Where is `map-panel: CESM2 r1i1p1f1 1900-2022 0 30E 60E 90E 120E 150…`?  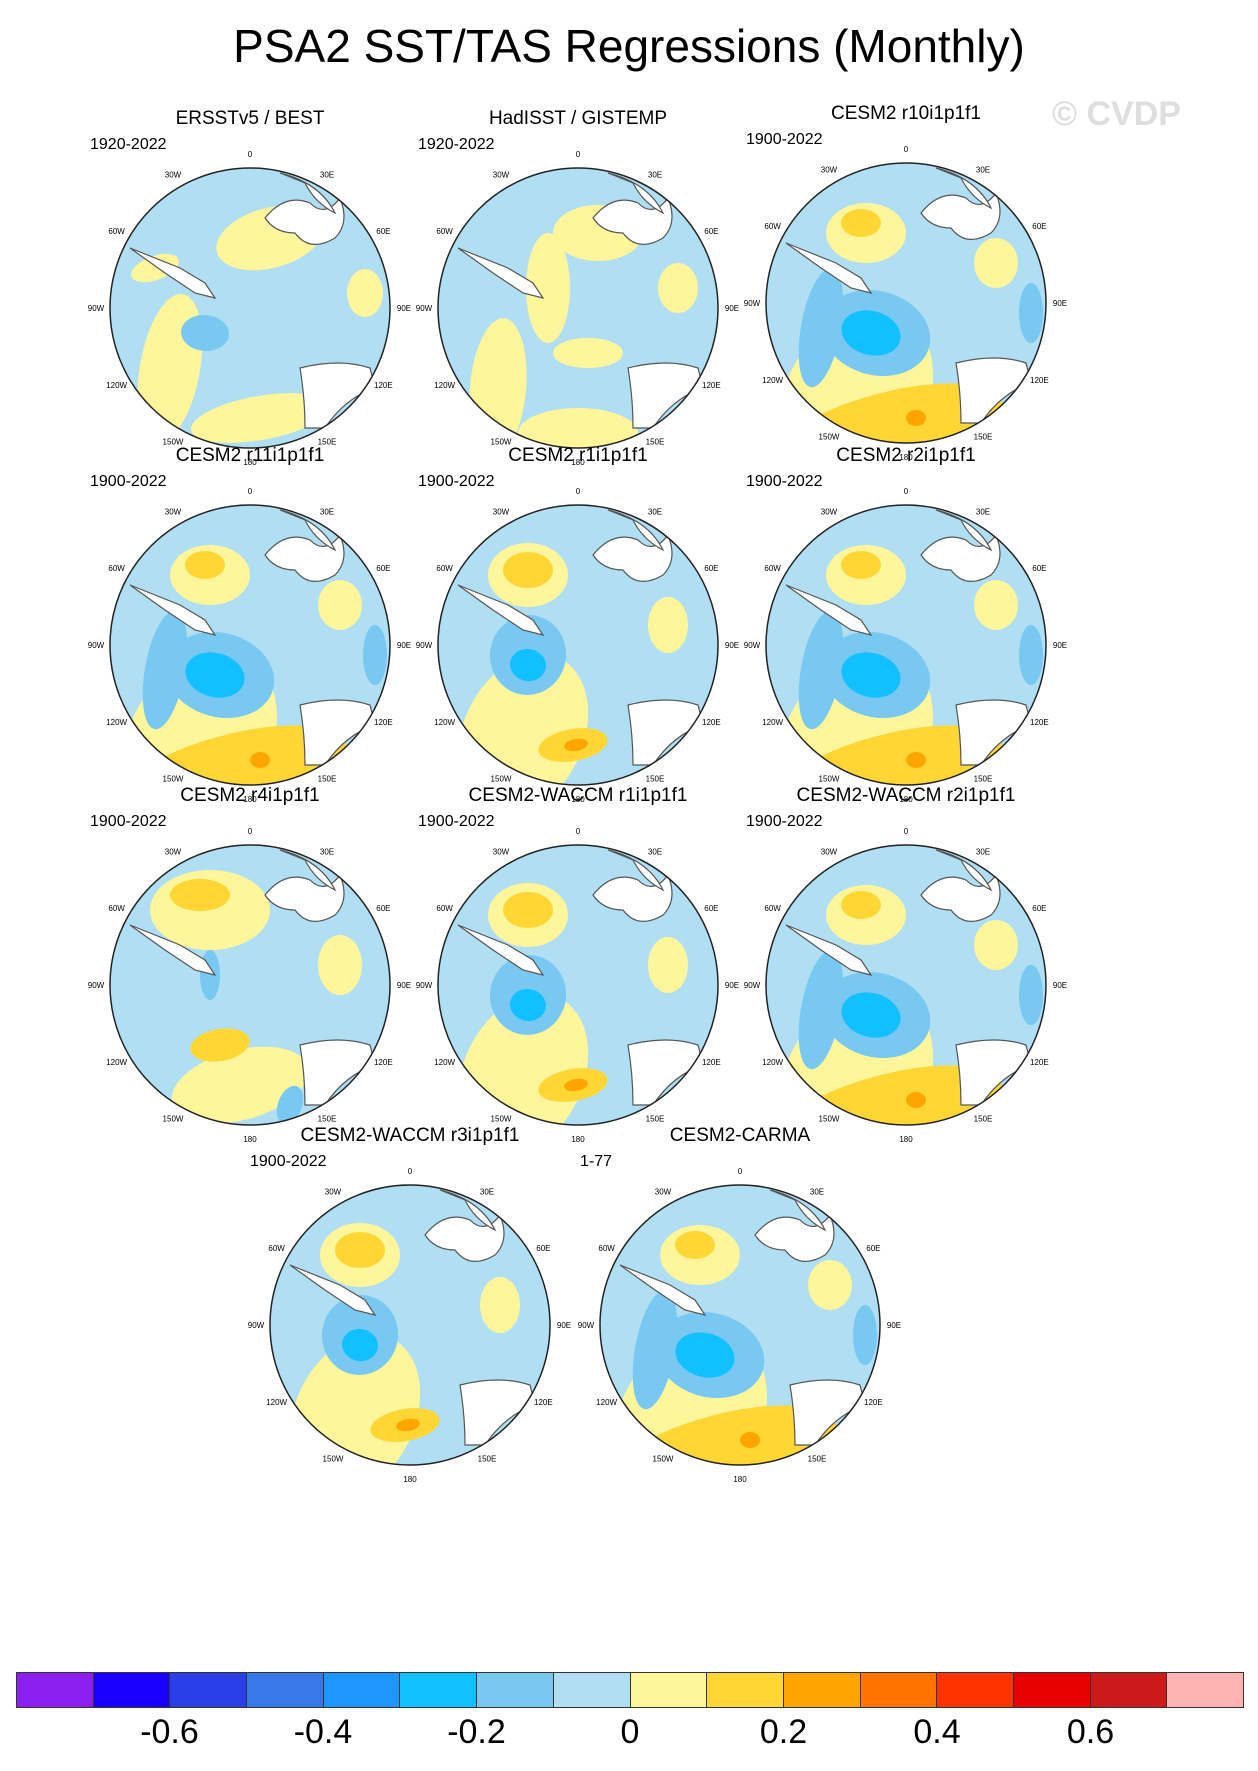
map-panel: CESM2 r1i1p1f1 1900-2022 0 30E 60E 90E 120E 150… is located at coordinates (578, 630).